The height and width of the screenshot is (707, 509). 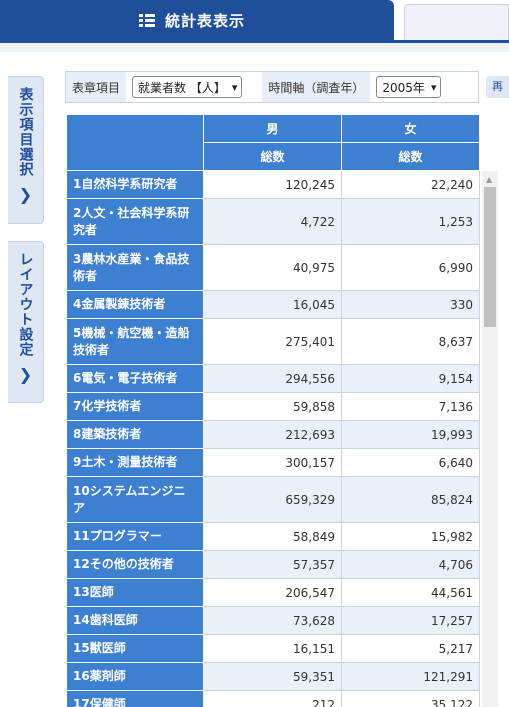 What do you see at coordinates (135, 221) in the screenshot?
I see `row-header: 2人文・社会科学系研究者` at bounding box center [135, 221].